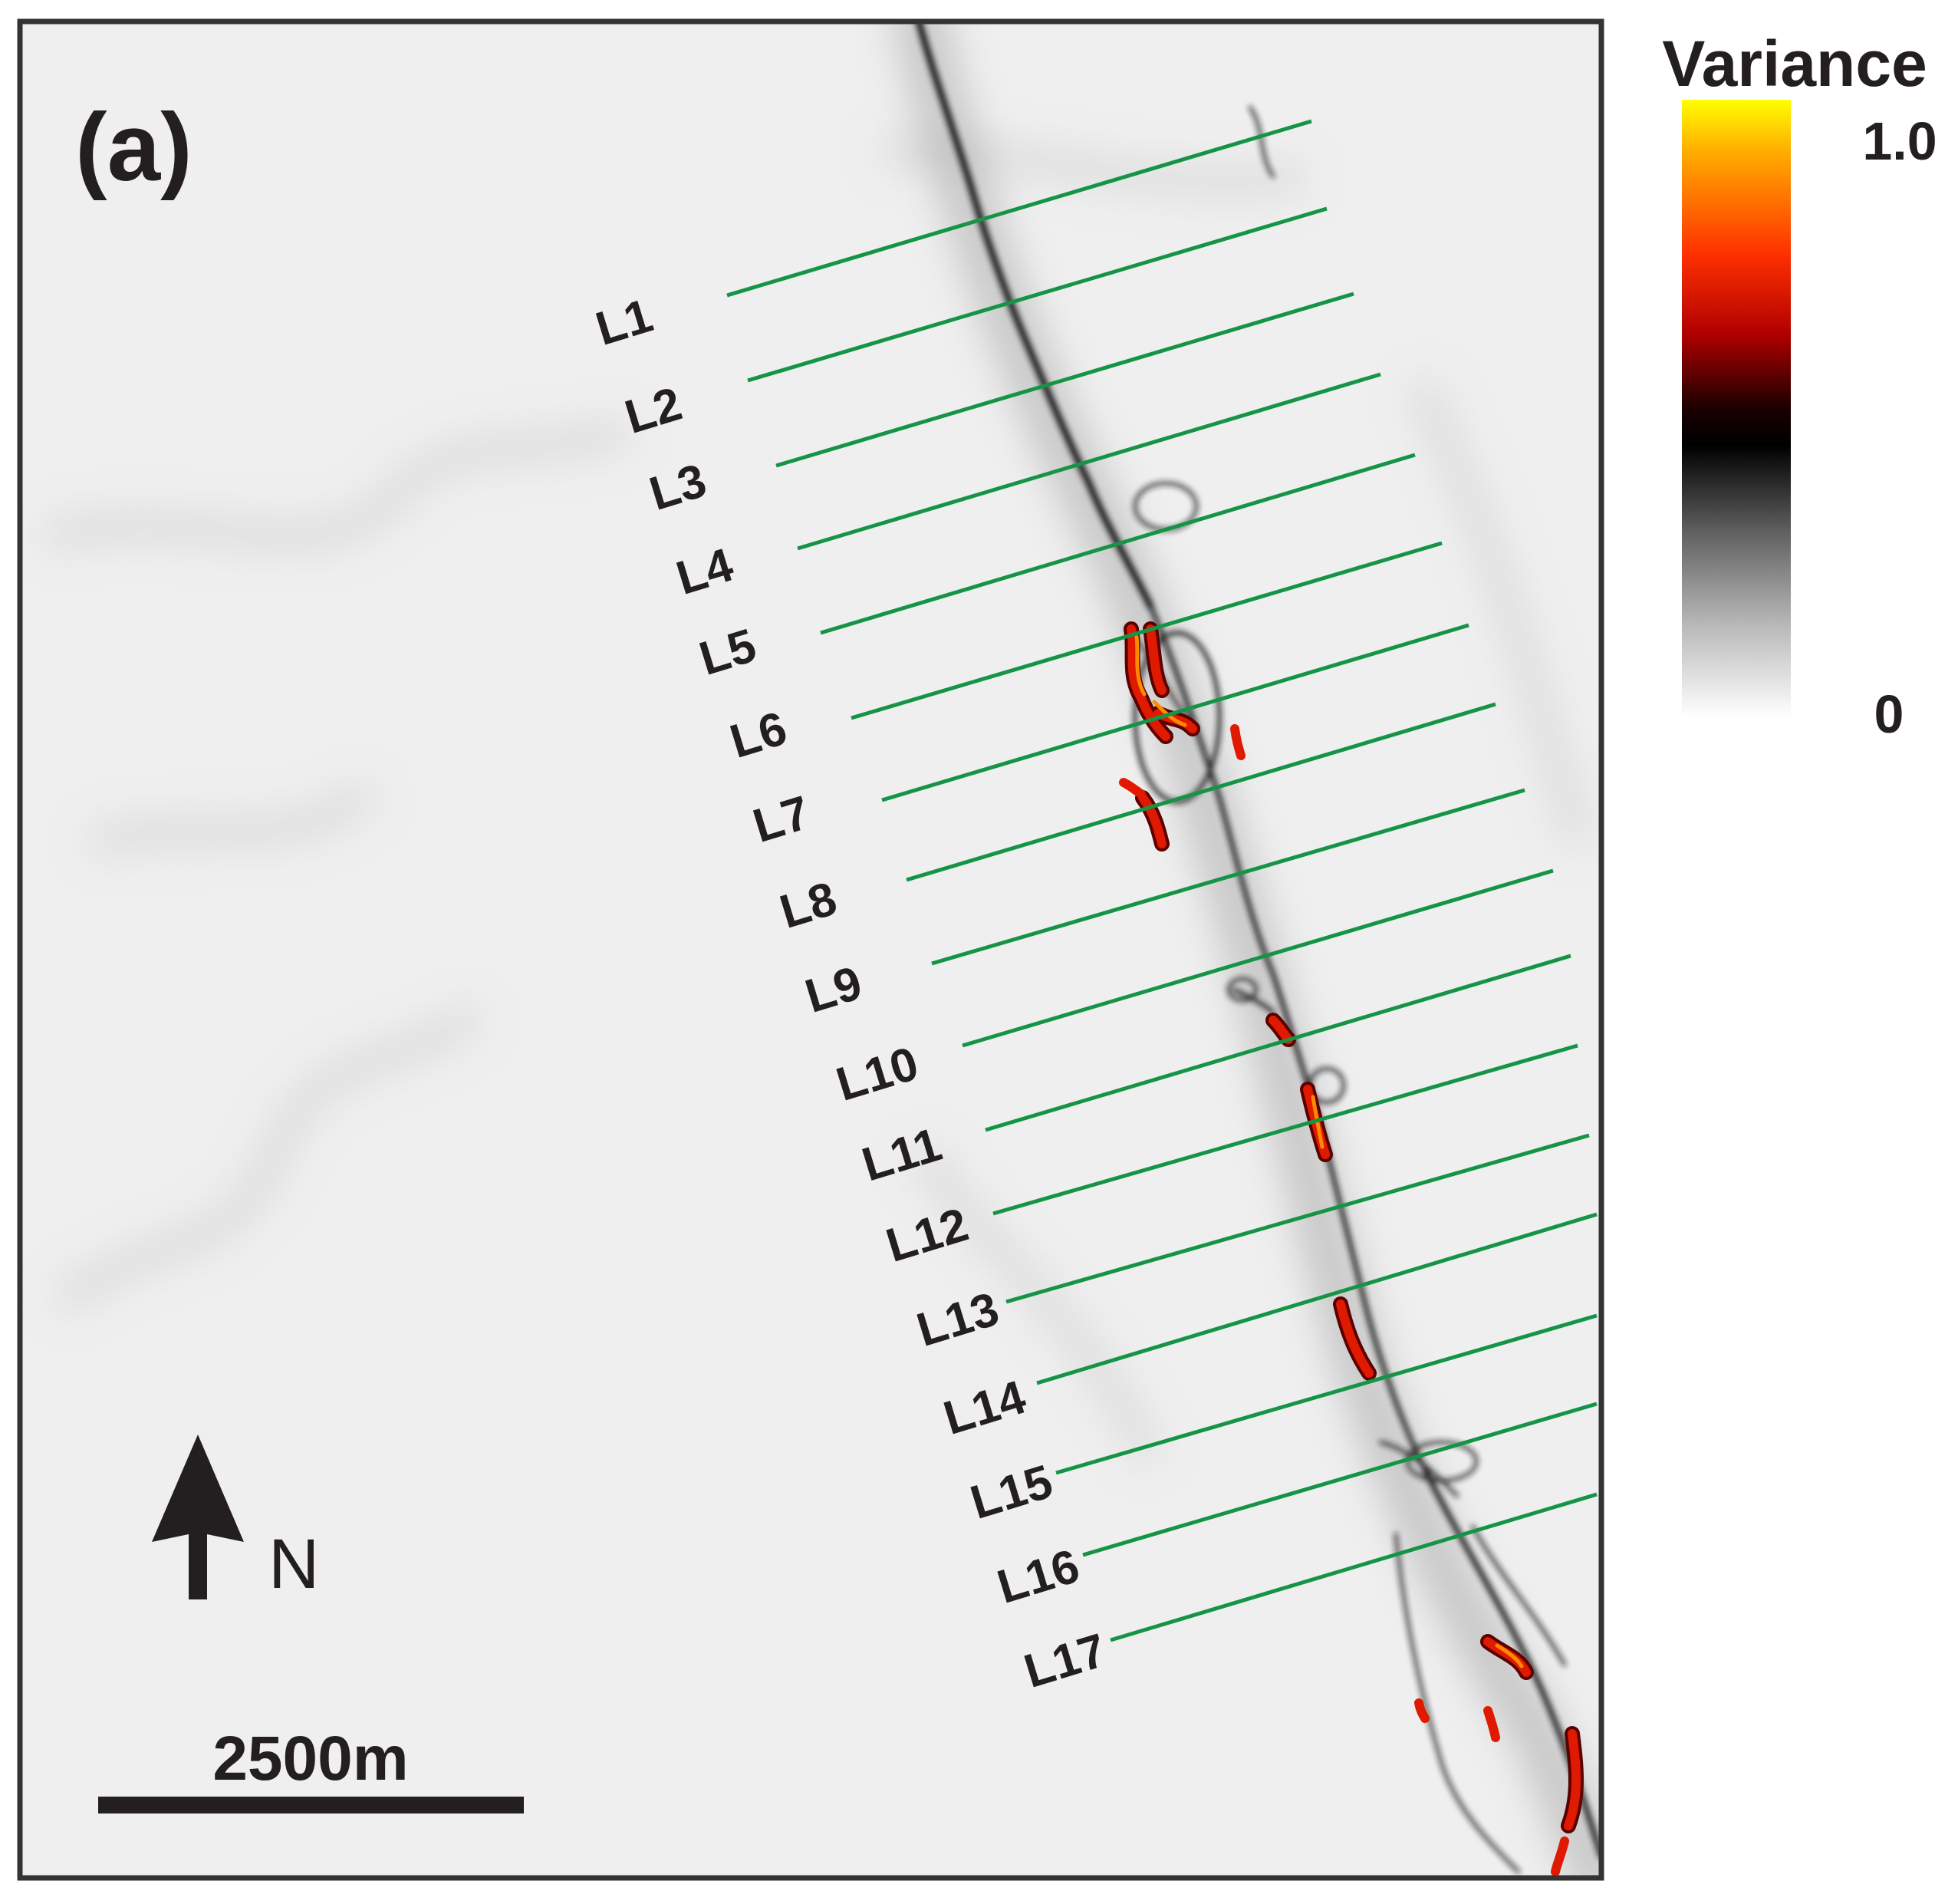  I want to click on survey-line-l6, so click(1147, 630).